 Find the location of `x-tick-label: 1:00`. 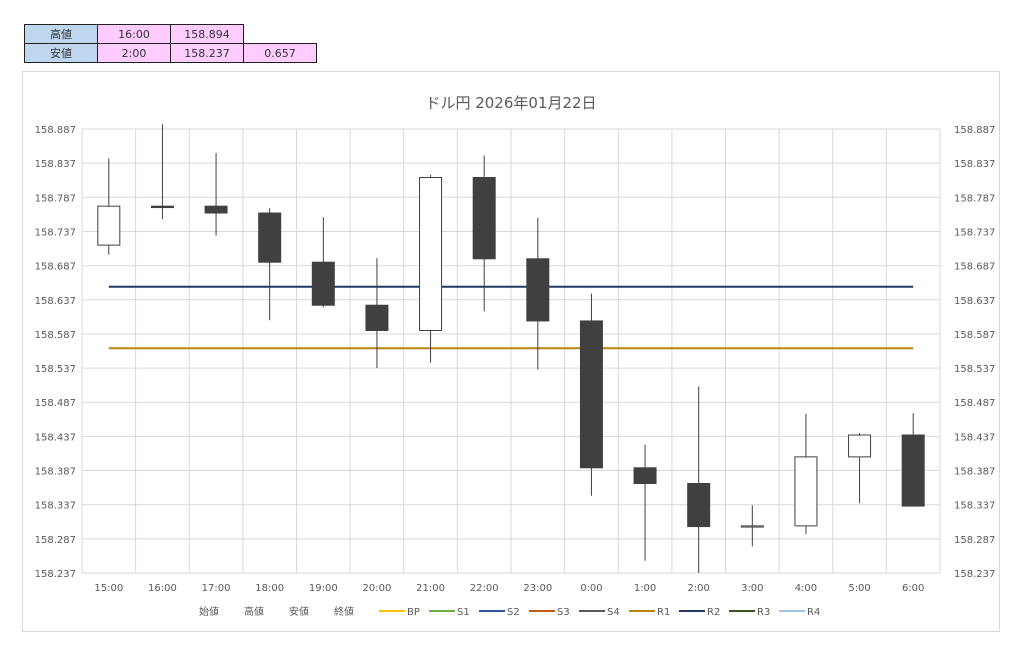

x-tick-label: 1:00 is located at coordinates (645, 588).